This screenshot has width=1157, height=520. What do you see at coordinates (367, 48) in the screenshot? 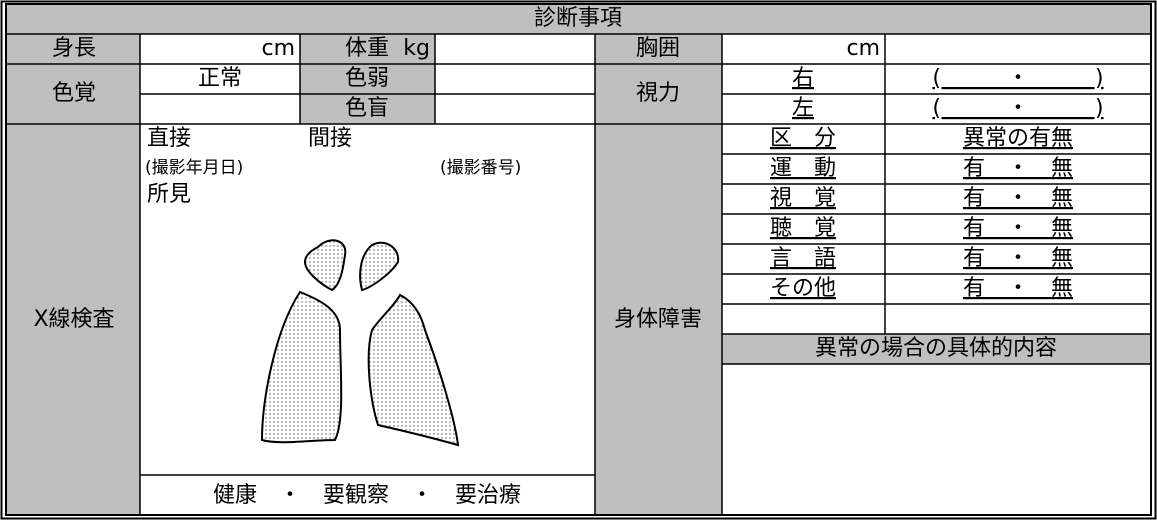
I see `weight-label: 体重` at bounding box center [367, 48].